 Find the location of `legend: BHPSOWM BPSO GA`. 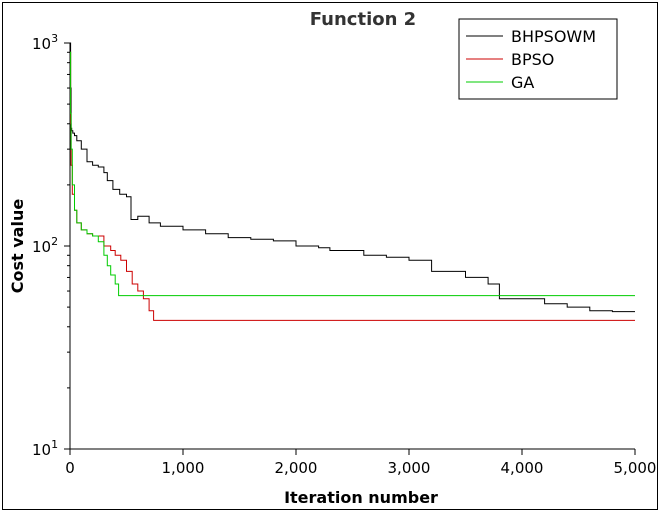

legend: BHPSOWM BPSO GA is located at coordinates (538, 59).